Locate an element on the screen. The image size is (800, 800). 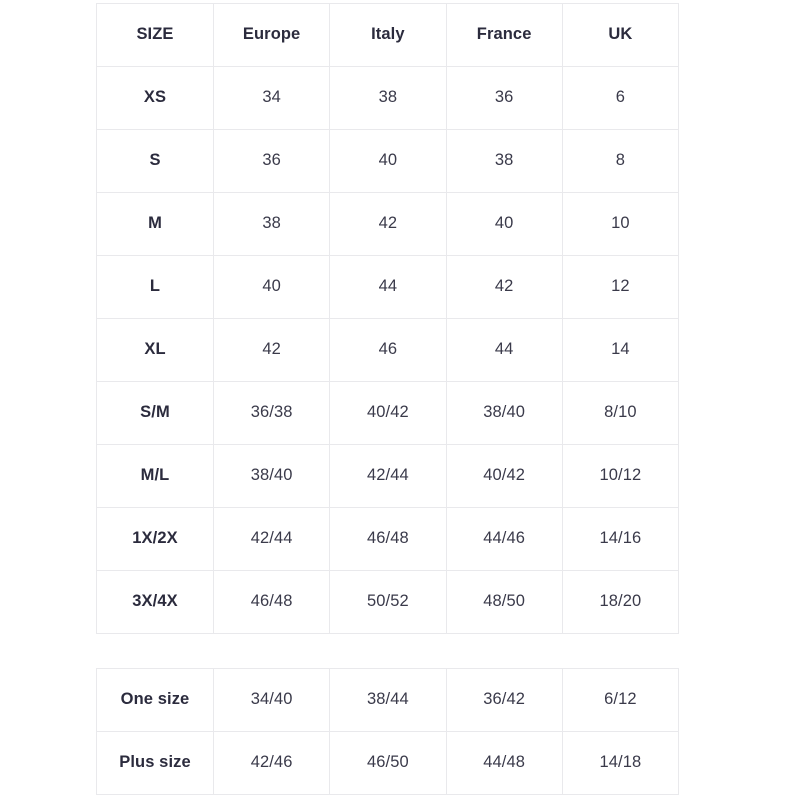
cell-france: 40/42 is located at coordinates (504, 476).